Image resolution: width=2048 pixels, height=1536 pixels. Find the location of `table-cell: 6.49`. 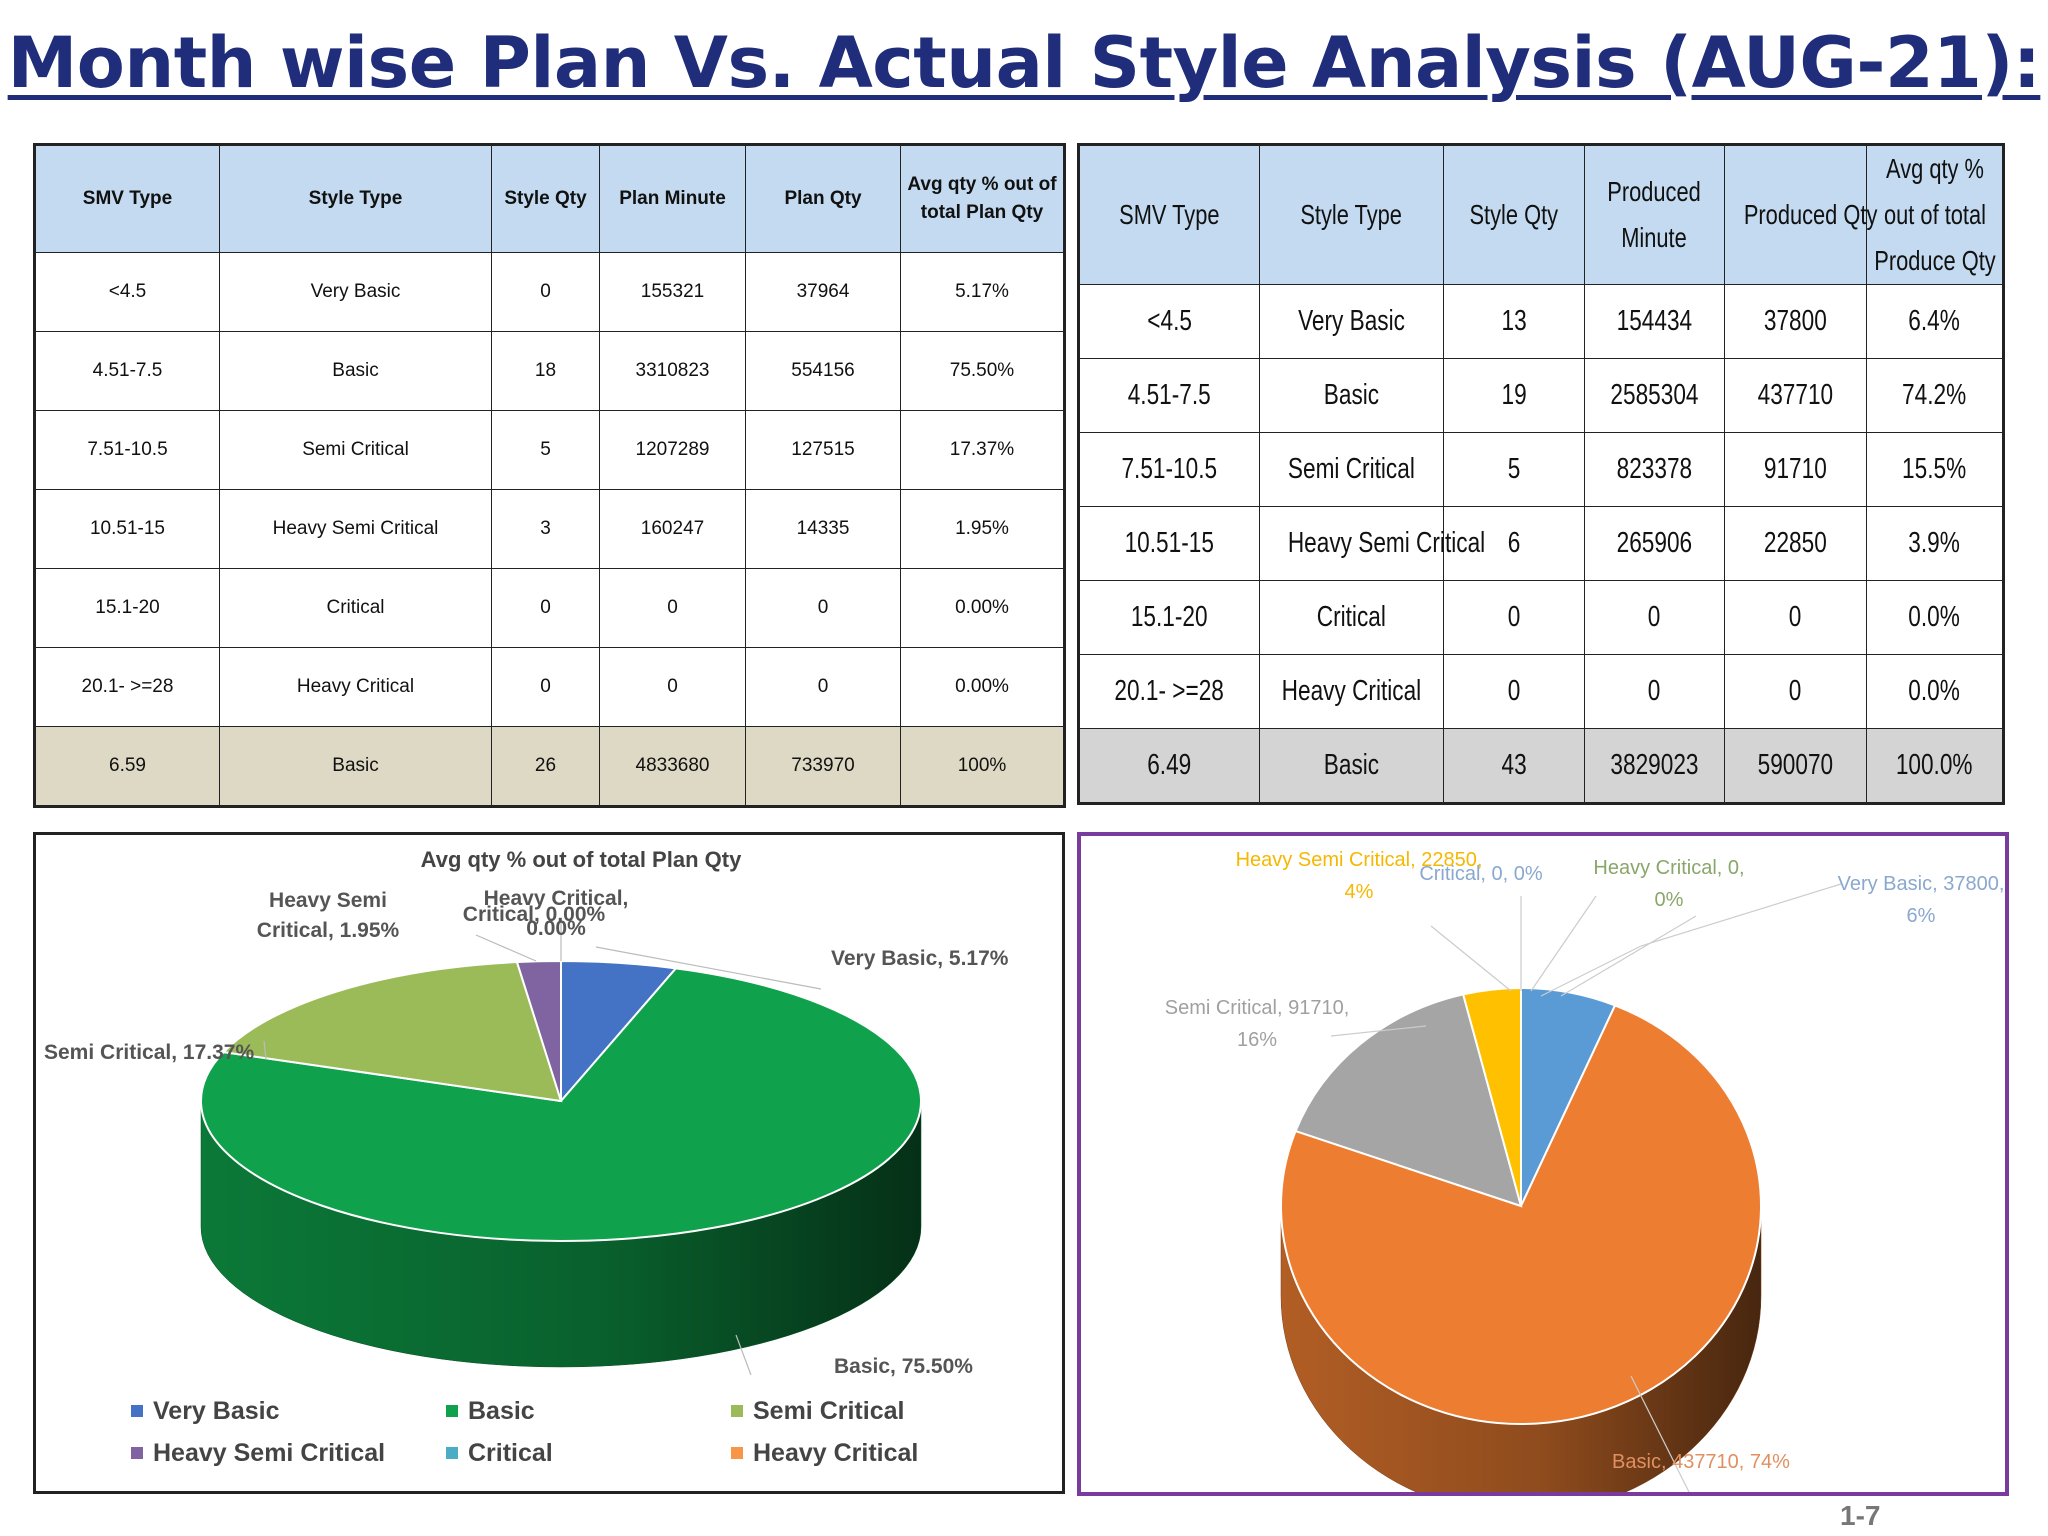

table-cell: 6.49 is located at coordinates (1169, 766).